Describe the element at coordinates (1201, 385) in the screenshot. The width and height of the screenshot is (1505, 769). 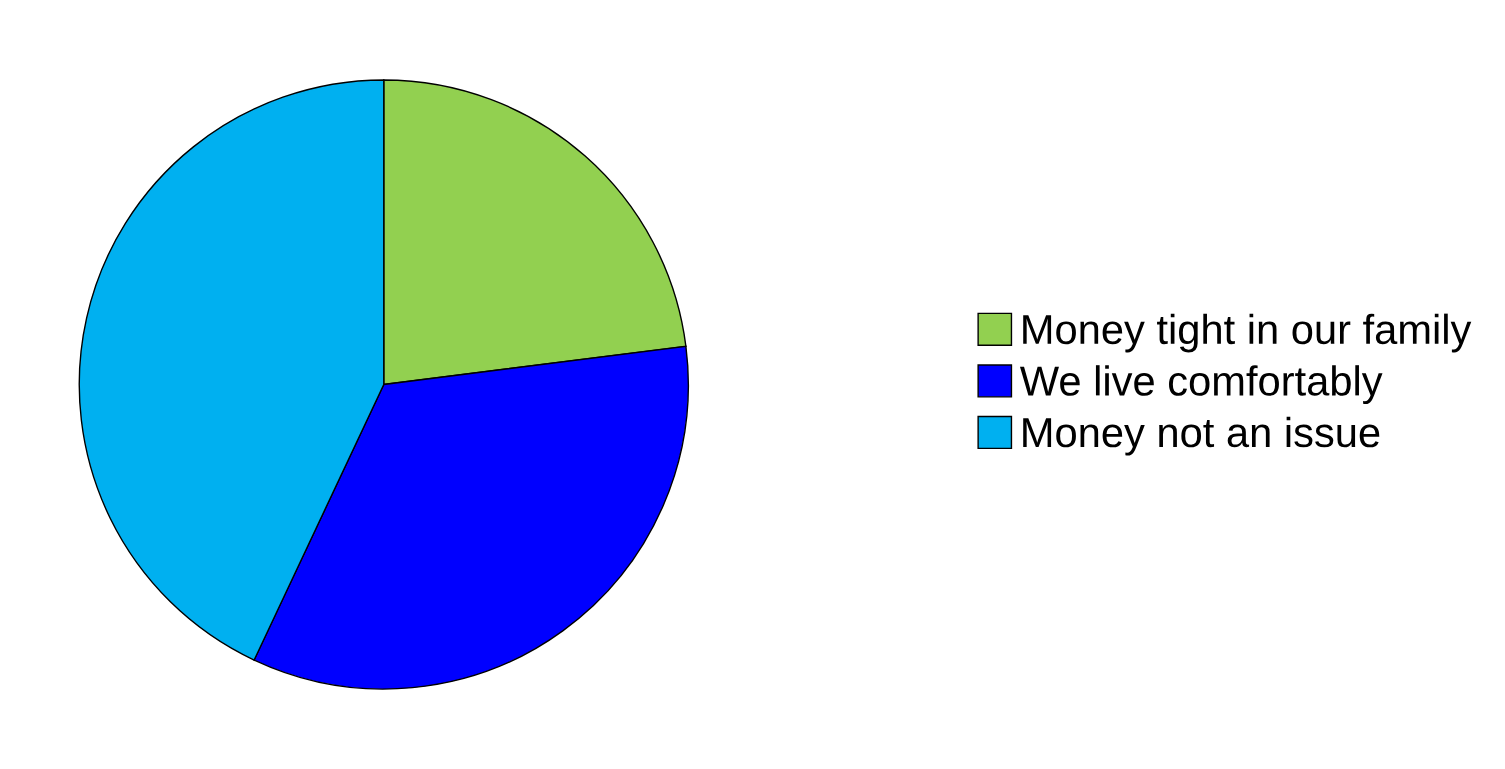
I see `legend-label: We live comfortably` at that location.